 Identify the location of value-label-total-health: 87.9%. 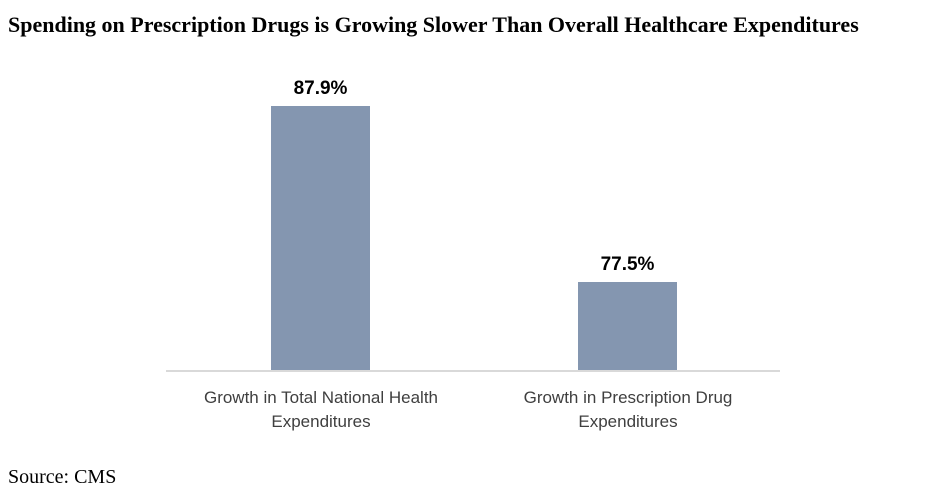
(320, 88).